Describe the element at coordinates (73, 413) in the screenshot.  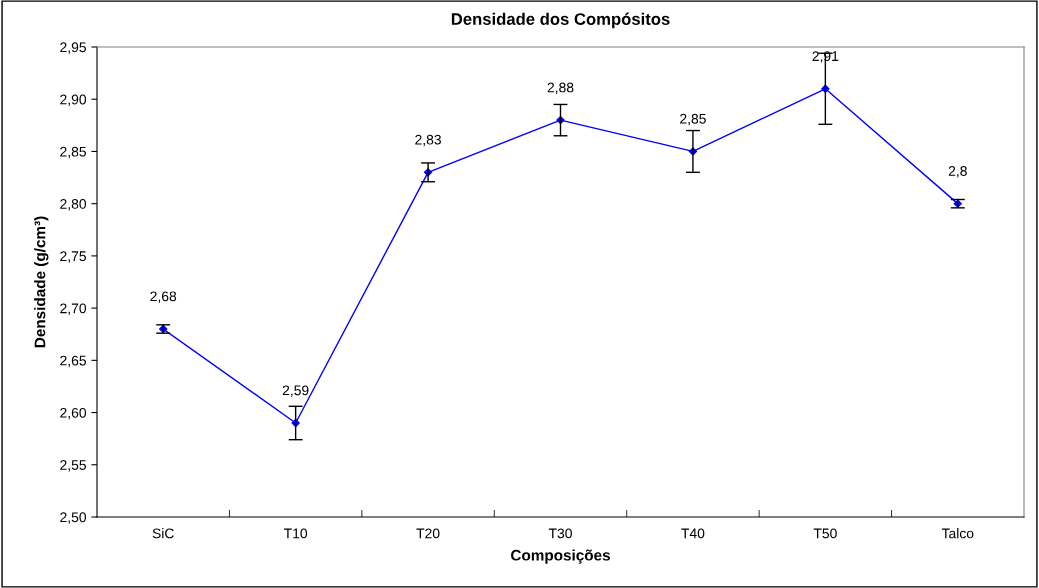
I see `y-tick-label: 2,60` at that location.